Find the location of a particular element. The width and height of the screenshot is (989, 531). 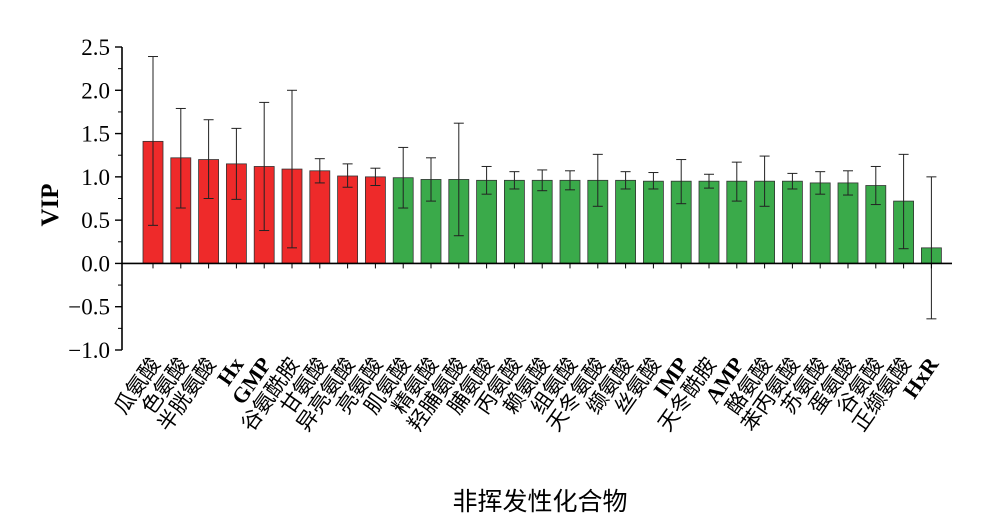

y-tick-label-7: −1.0 is located at coordinates (89, 350).